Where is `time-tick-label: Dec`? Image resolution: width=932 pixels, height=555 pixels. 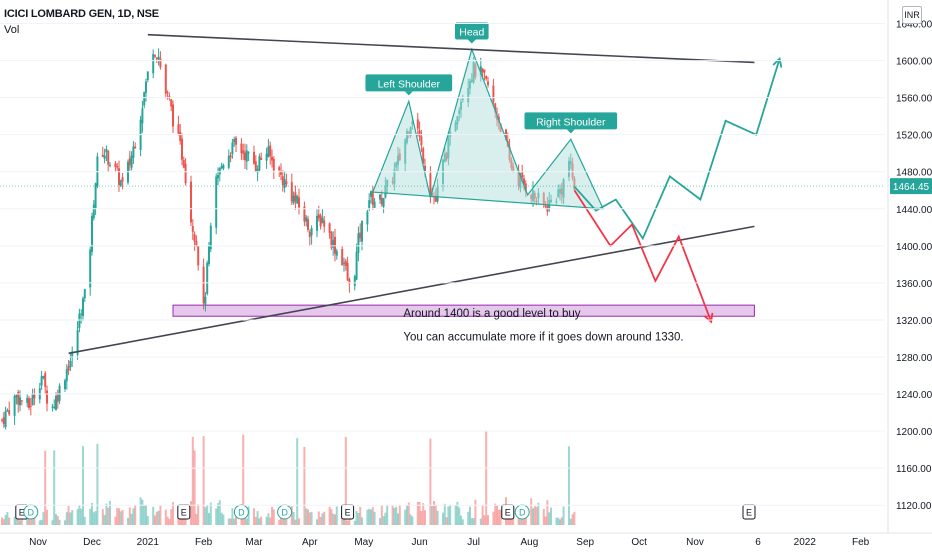 time-tick-label: Dec is located at coordinates (92, 542).